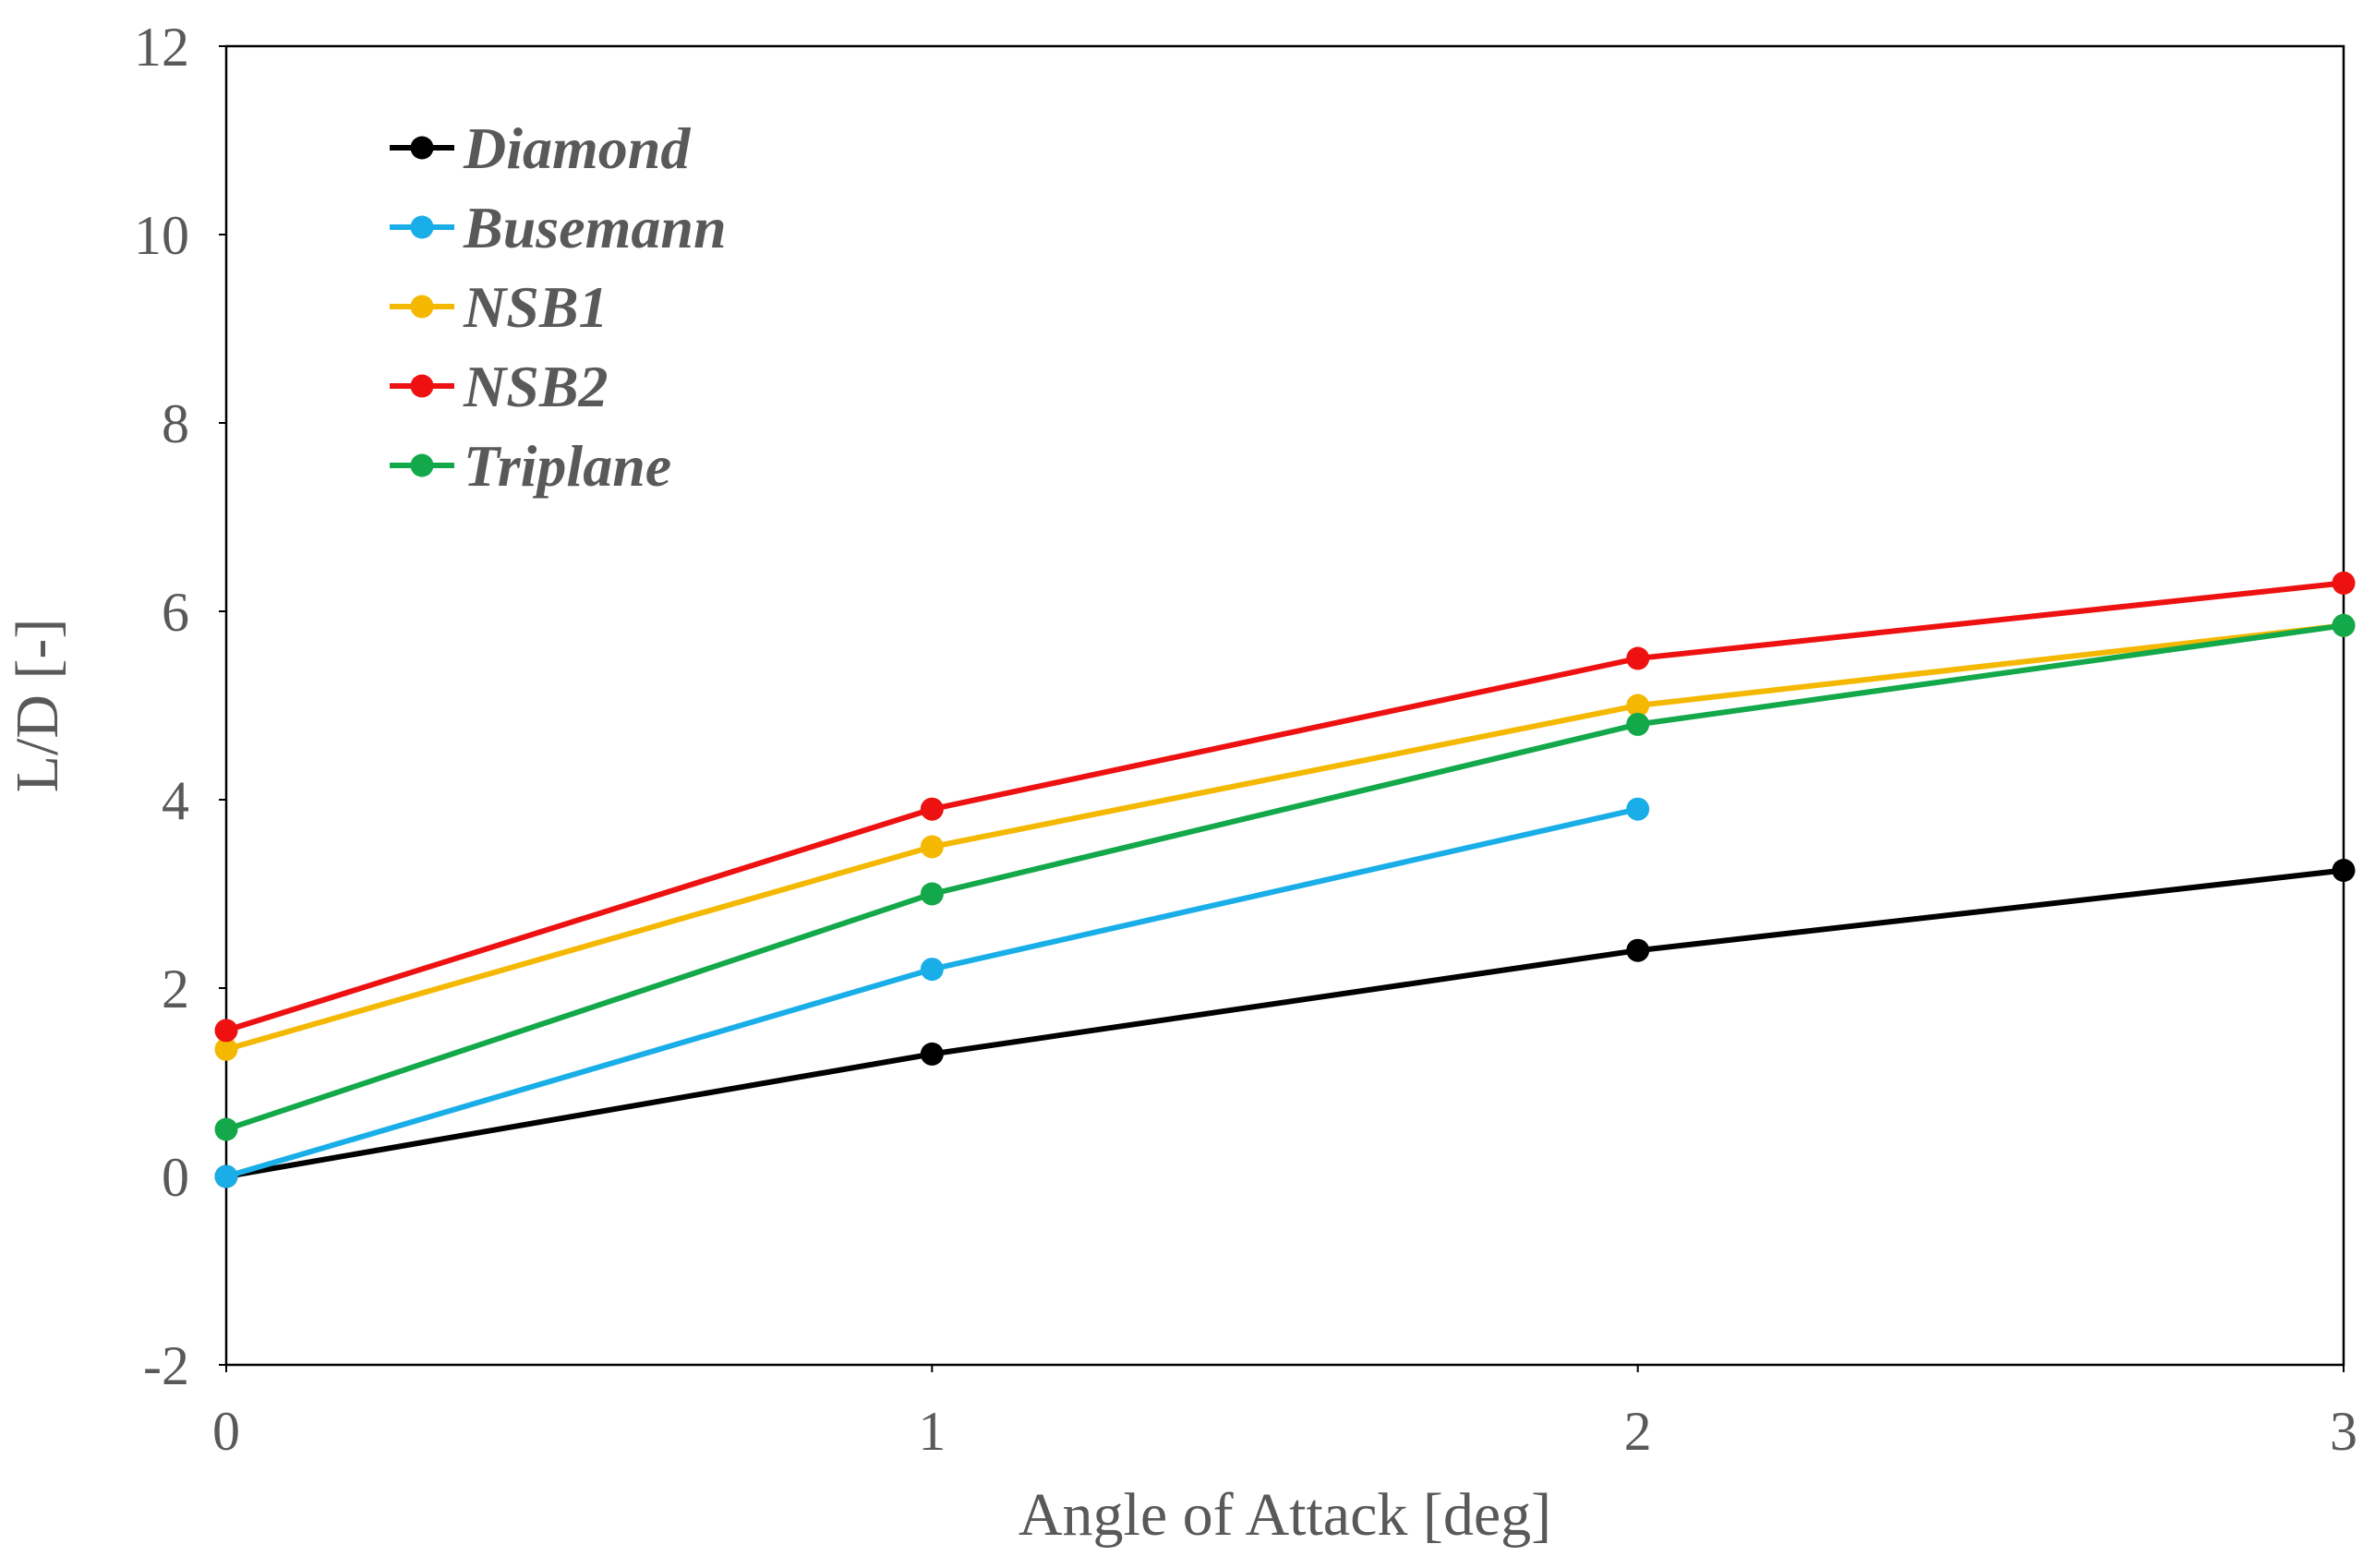  What do you see at coordinates (595, 227) in the screenshot?
I see `legend-label-busemann: Busemann` at bounding box center [595, 227].